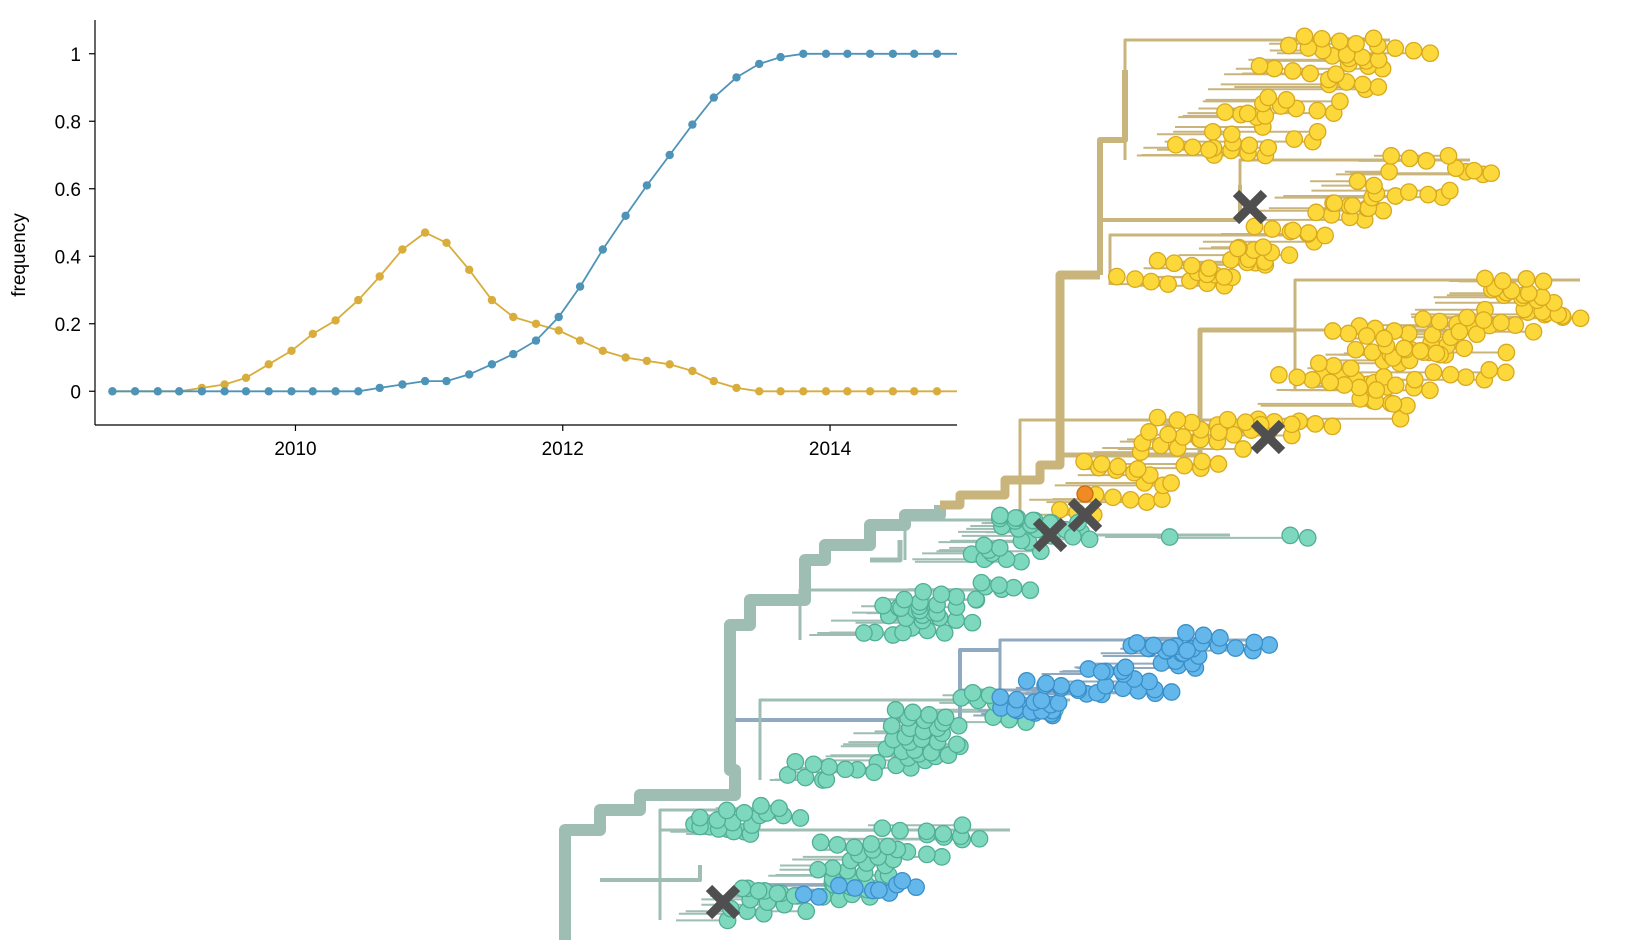 The image size is (1629, 946). I want to click on y-tick-label: 0.2, so click(68, 325).